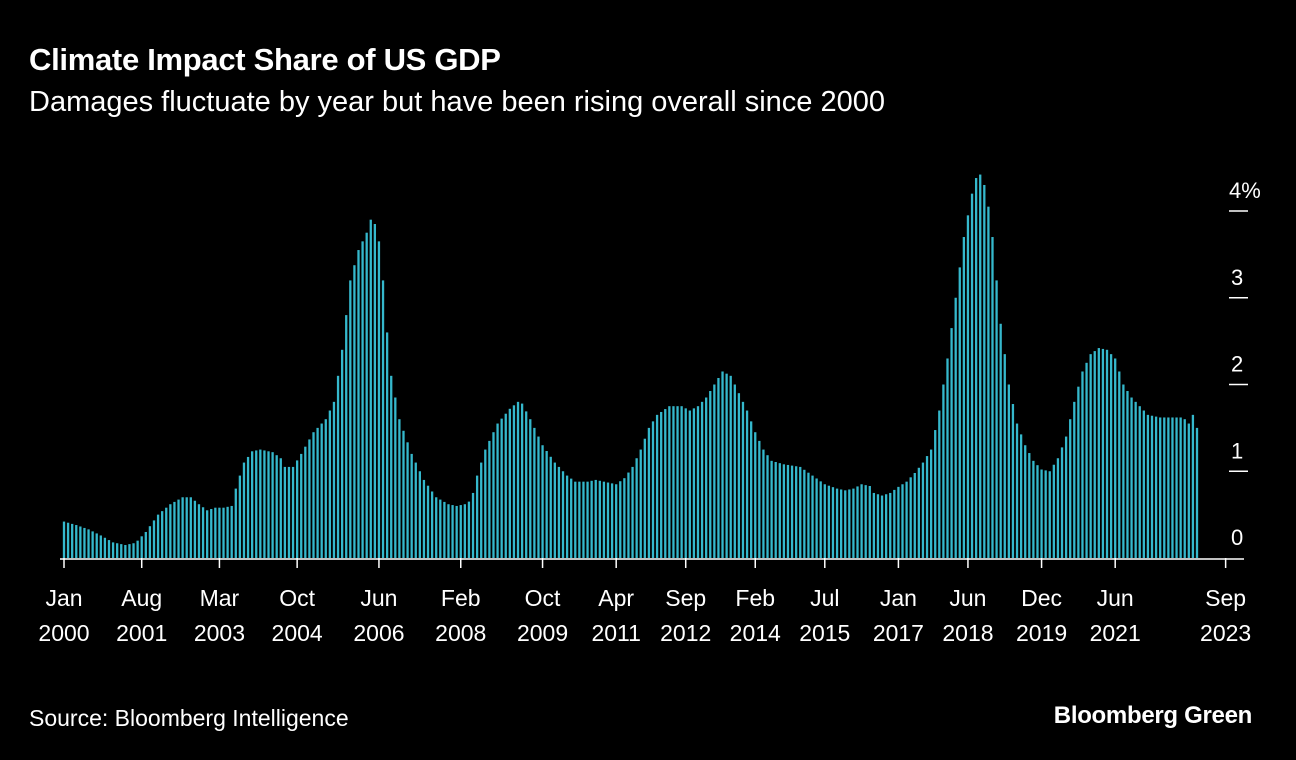 The image size is (1296, 760). What do you see at coordinates (542, 633) in the screenshot?
I see `x-tick-label-year: 2009` at bounding box center [542, 633].